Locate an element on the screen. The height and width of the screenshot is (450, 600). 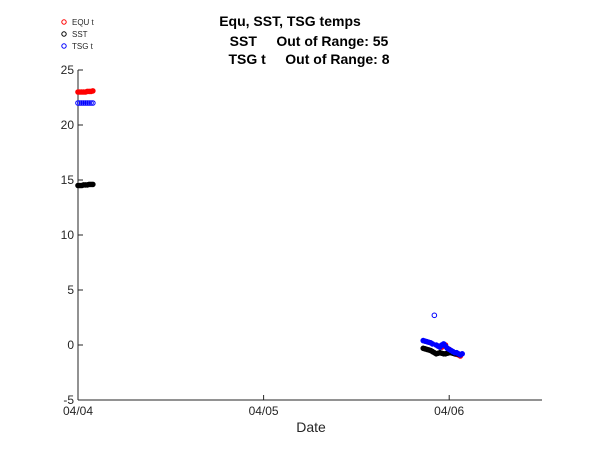
legend: EQU t SST TSG t is located at coordinates (78, 34).